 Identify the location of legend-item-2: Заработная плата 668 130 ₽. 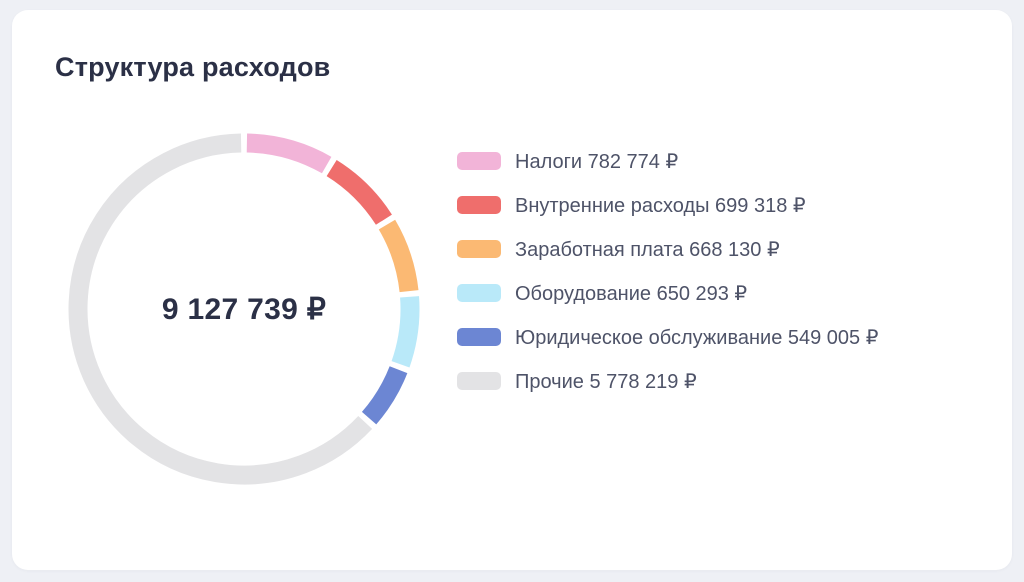
(667, 250).